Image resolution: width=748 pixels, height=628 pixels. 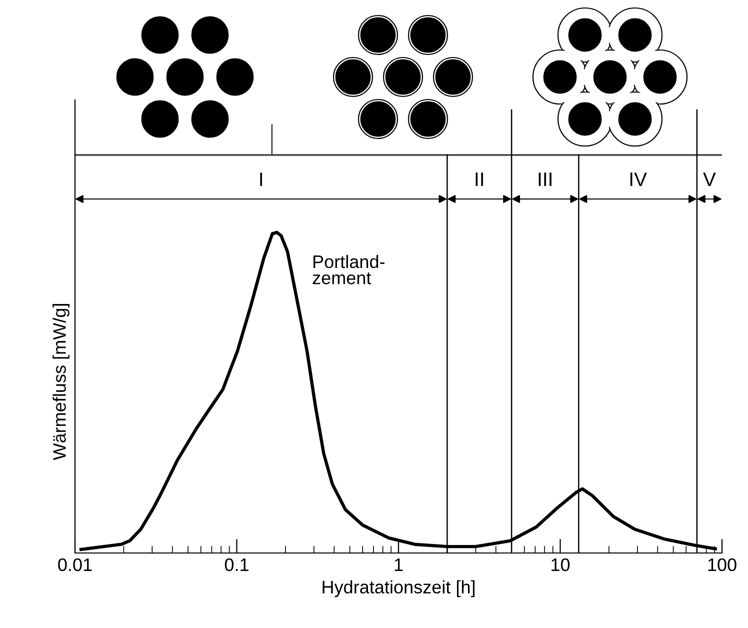 What do you see at coordinates (545, 179) in the screenshot?
I see `text: III` at bounding box center [545, 179].